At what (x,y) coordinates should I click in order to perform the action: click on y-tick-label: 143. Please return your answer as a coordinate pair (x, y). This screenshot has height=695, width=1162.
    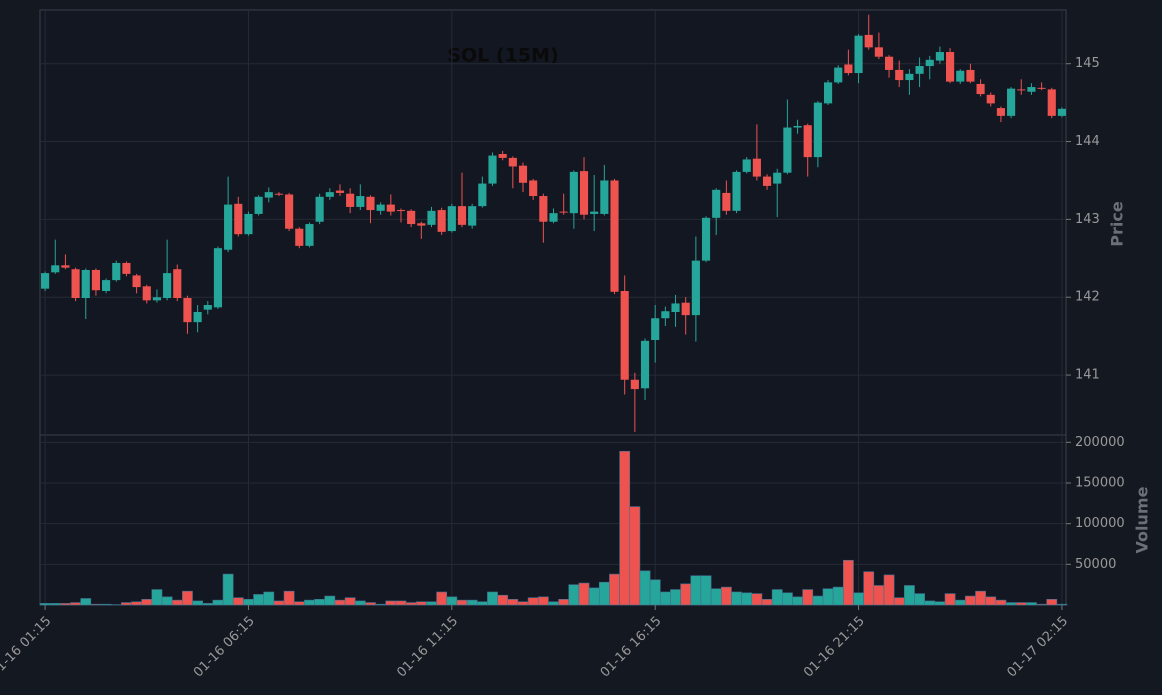
    Looking at the image, I should click on (1087, 219).